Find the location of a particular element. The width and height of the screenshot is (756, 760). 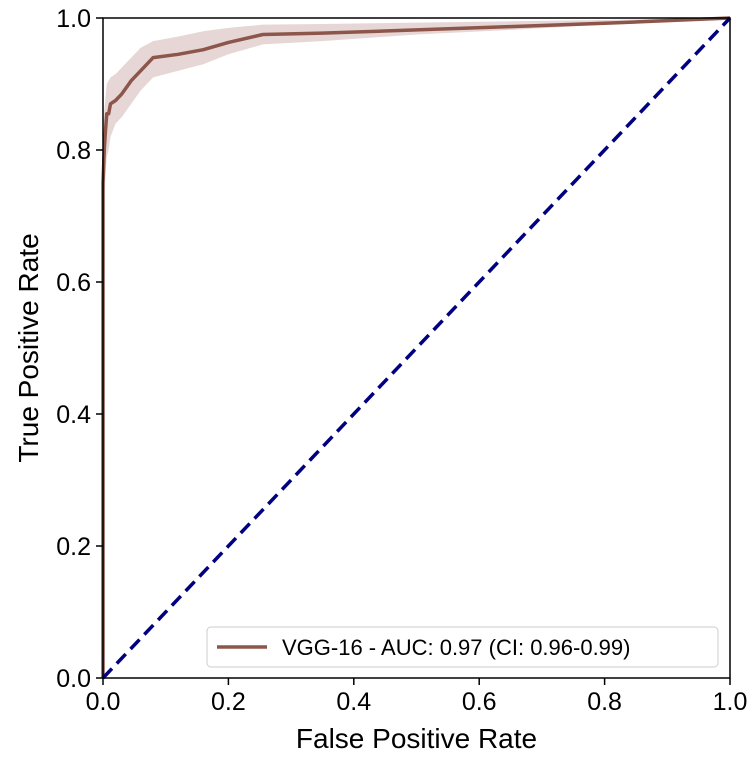

y-tick-label-1: 0.2 is located at coordinates (73, 547).